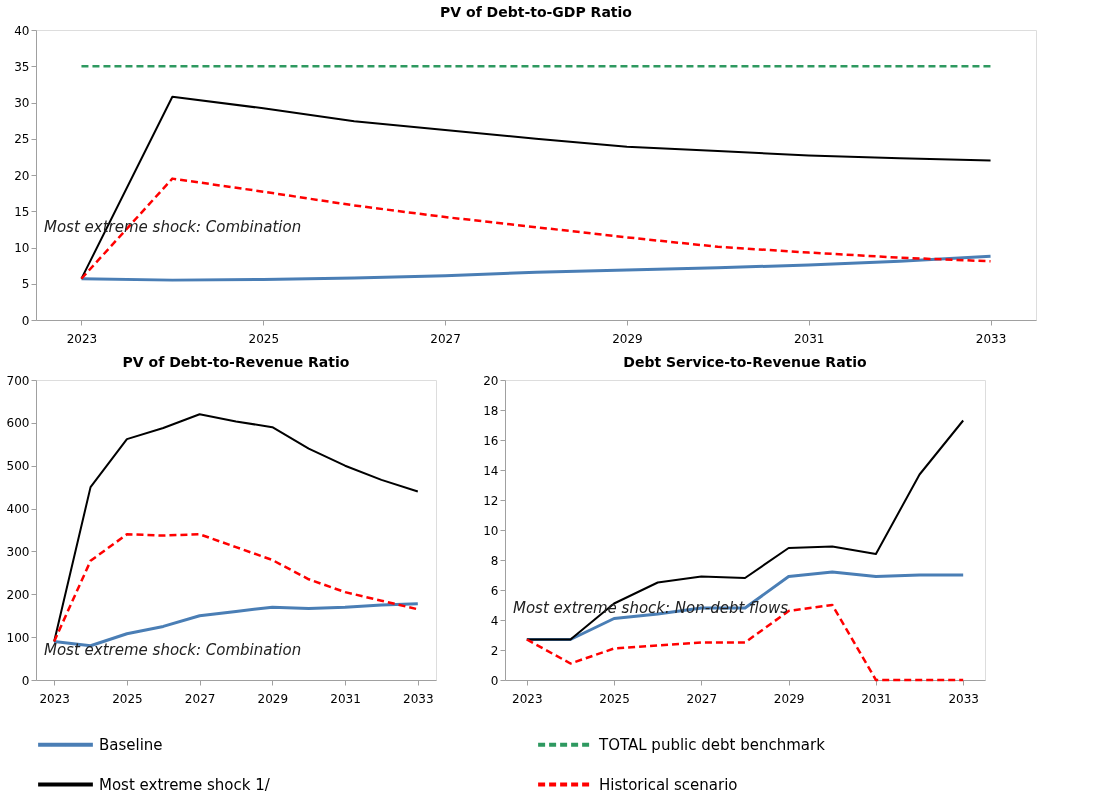 This screenshot has height=800, width=1109. I want to click on y-tick-label: 35, so click(22, 66).